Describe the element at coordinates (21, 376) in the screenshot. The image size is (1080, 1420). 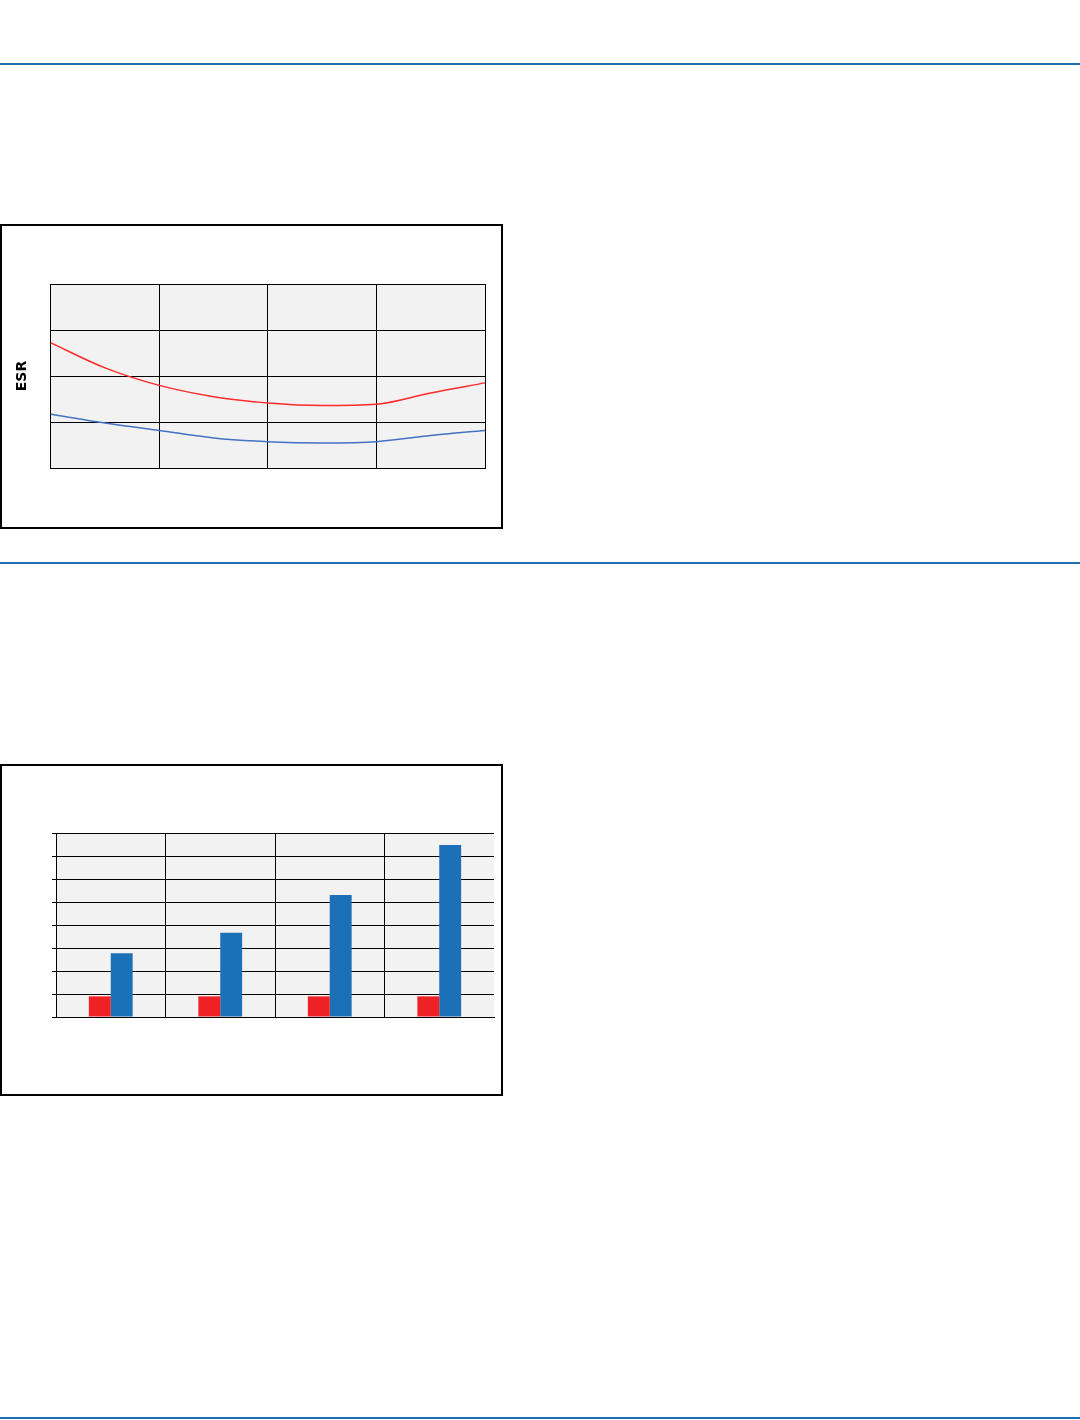
I see `y-axis-title: ESR` at that location.